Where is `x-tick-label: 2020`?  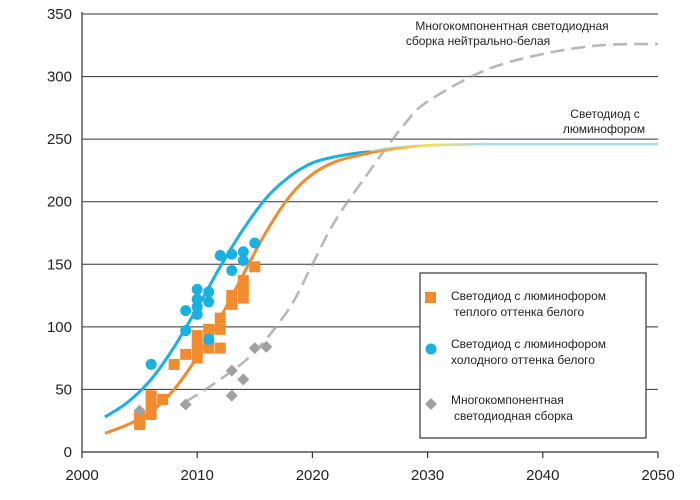
x-tick-label: 2020 is located at coordinates (312, 475).